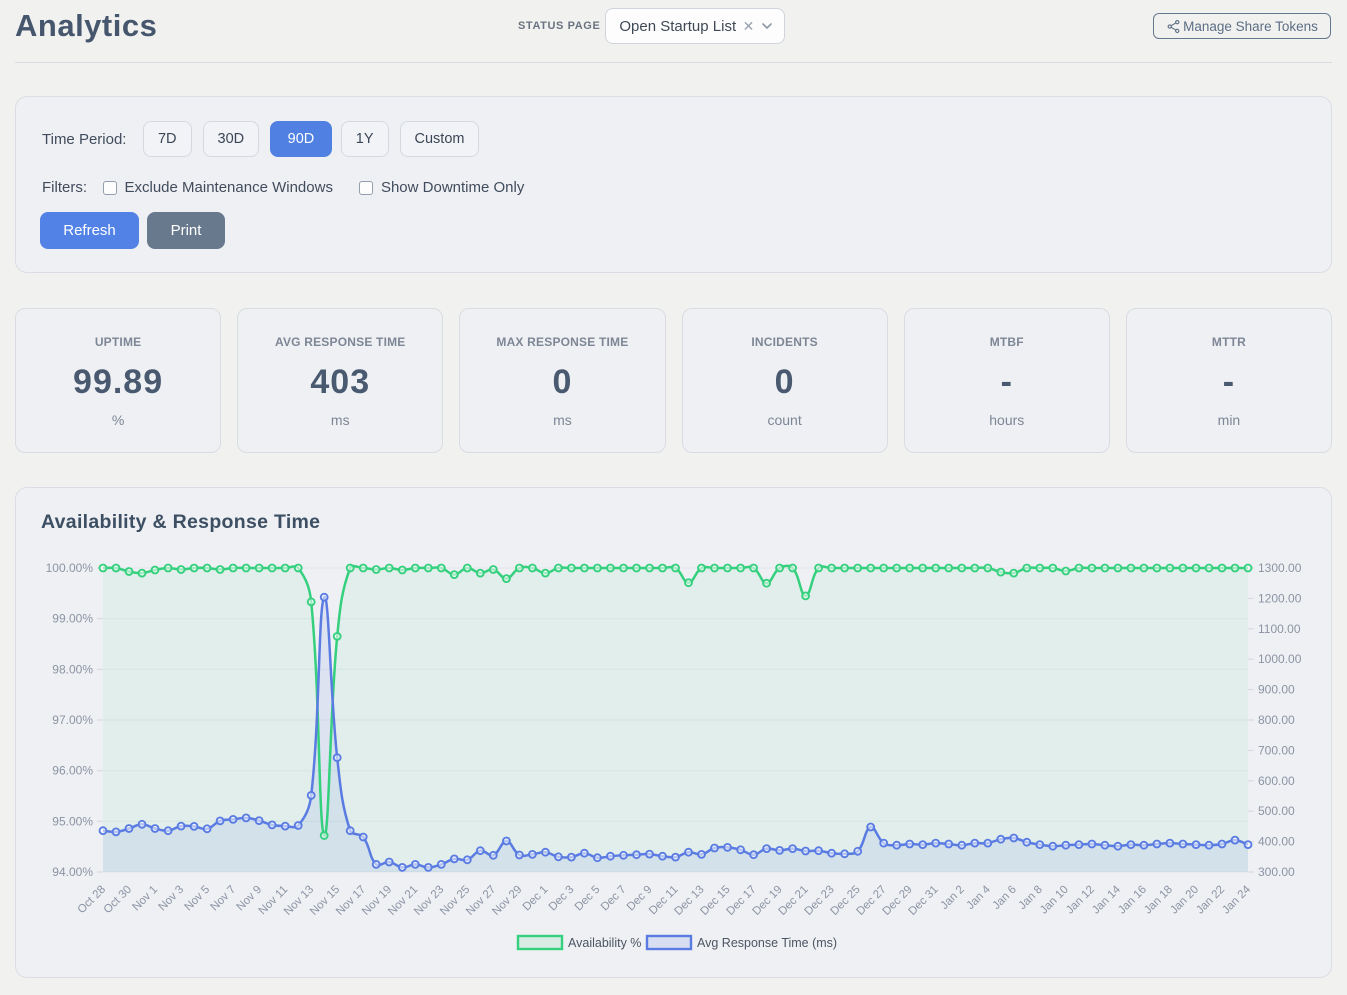 This screenshot has height=995, width=1347. What do you see at coordinates (767, 943) in the screenshot?
I see `svg-text: Avg Response Time (ms)` at bounding box center [767, 943].